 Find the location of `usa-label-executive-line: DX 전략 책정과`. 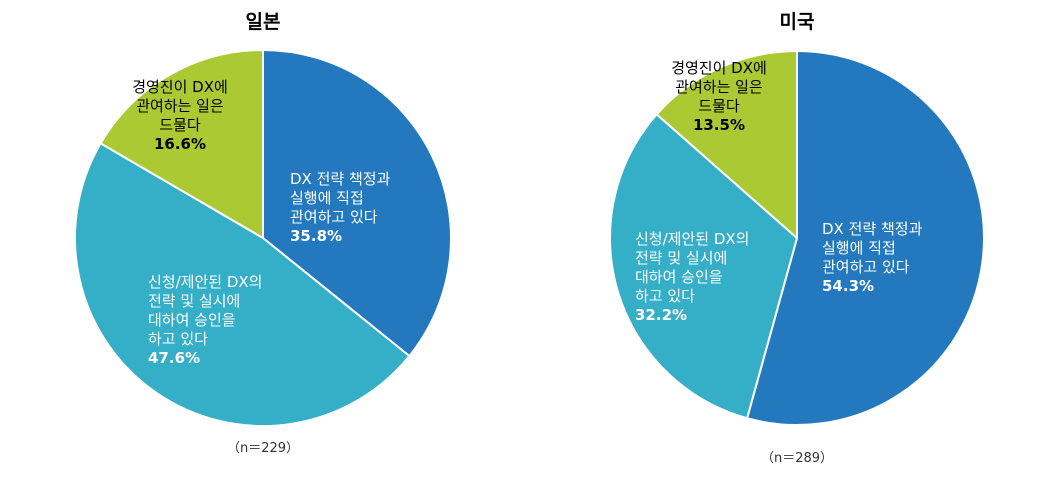

usa-label-executive-line: DX 전략 책정과 is located at coordinates (872, 229).